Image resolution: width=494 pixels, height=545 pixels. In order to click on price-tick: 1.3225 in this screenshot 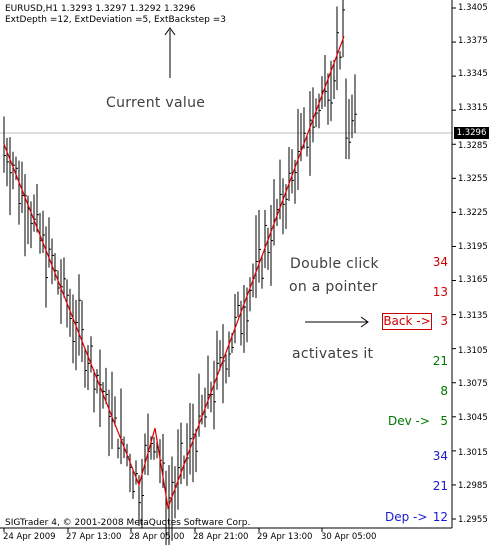, I will do `click(473, 213)`.